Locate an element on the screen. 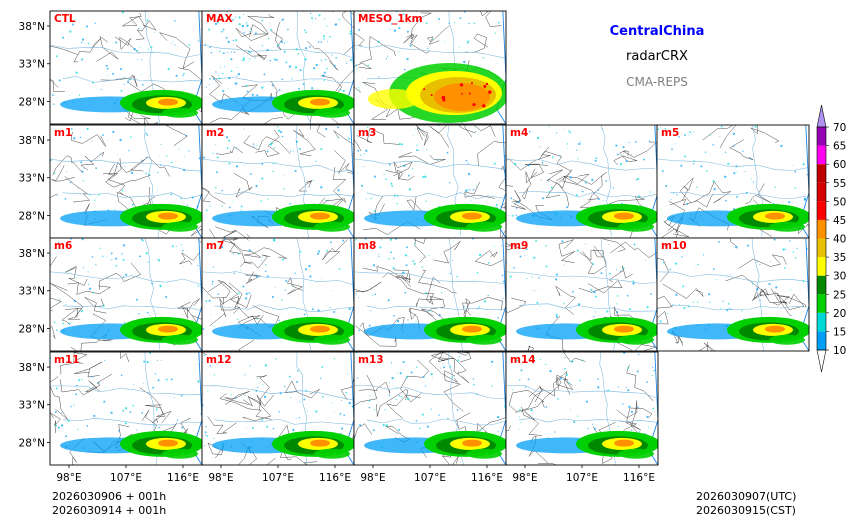 This screenshot has width=860, height=528. panel-m5: m5 is located at coordinates (733, 181).